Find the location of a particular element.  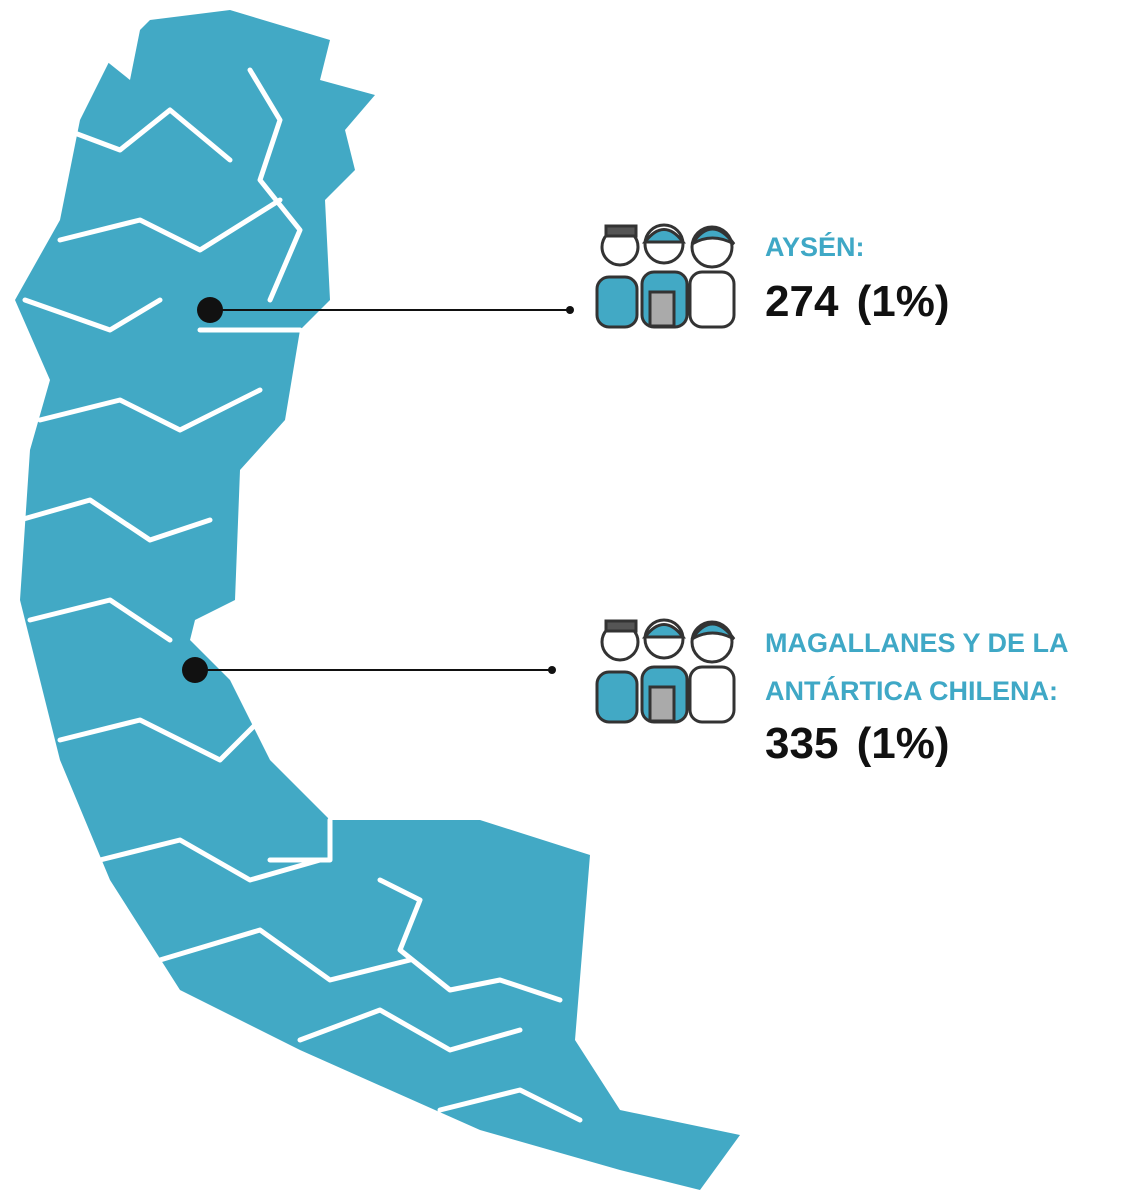

pointer-magallanes is located at coordinates (369, 670).